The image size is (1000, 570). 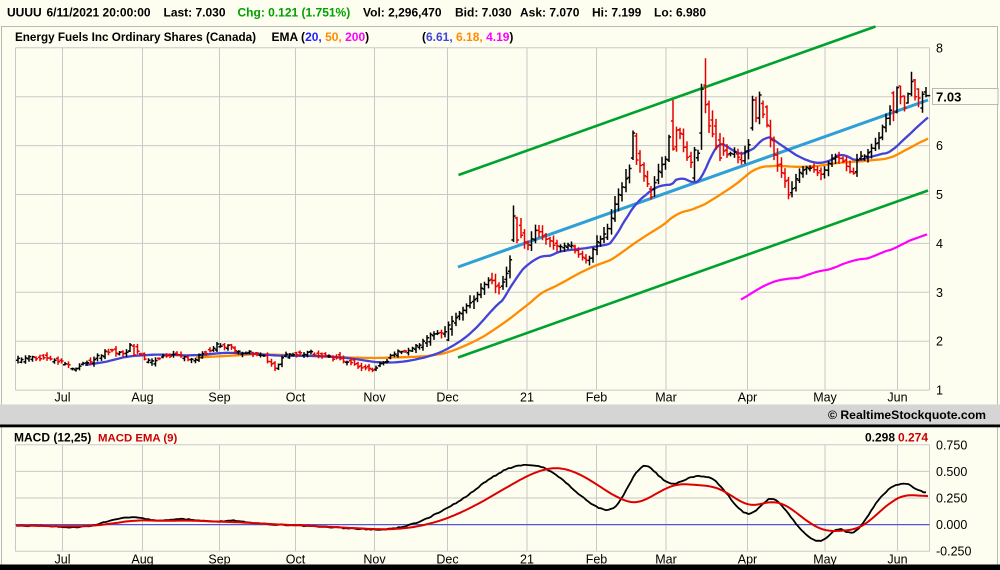 I want to click on svg-text: 5, so click(x=939, y=195).